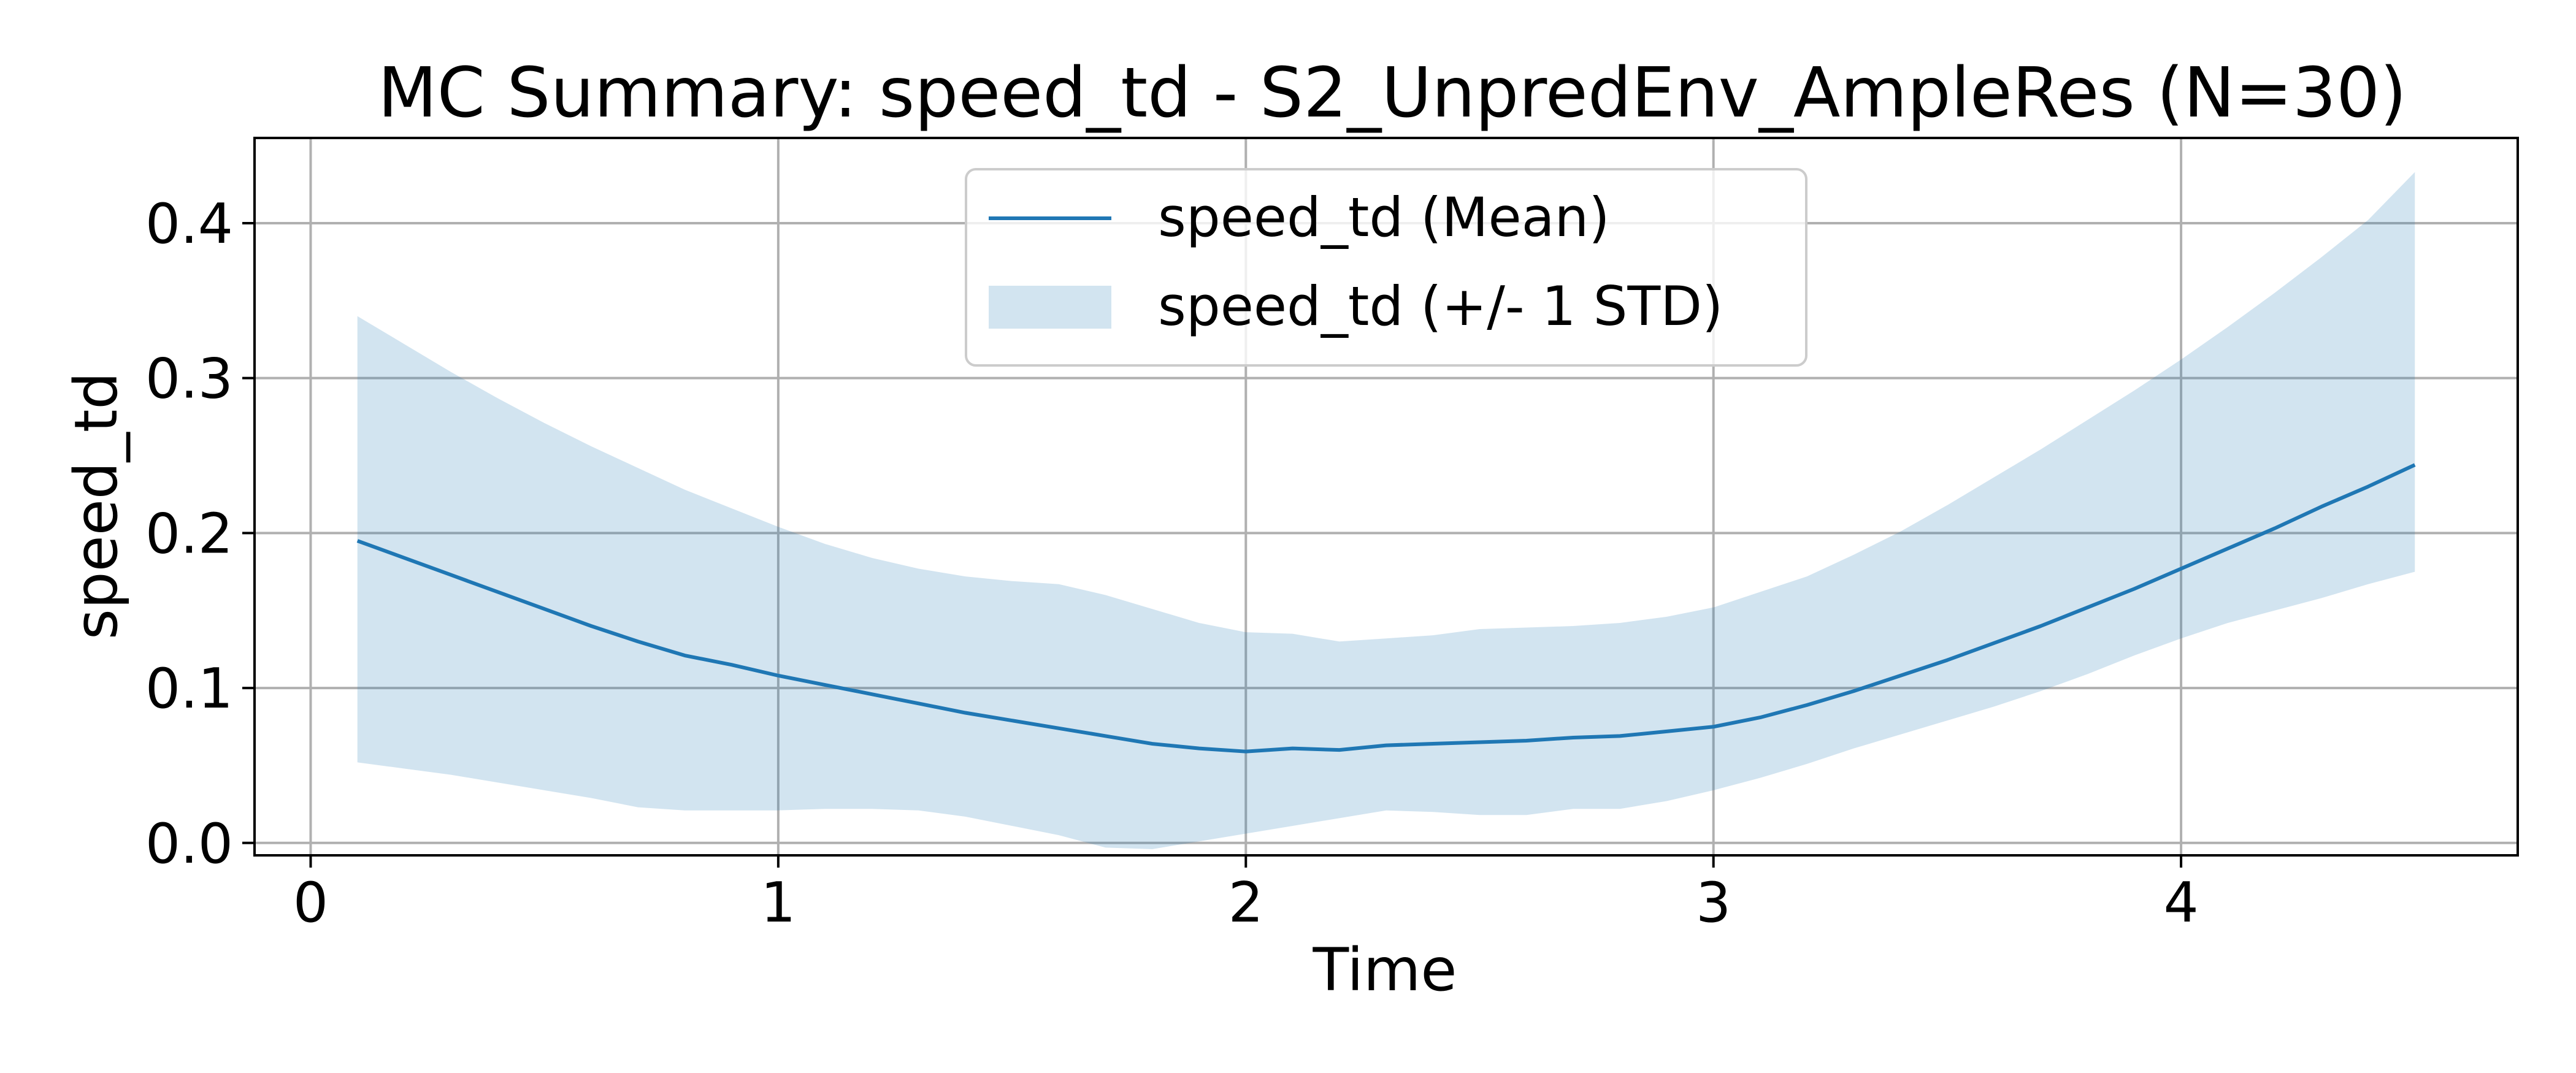 Image resolution: width=2576 pixels, height=1073 pixels. I want to click on x-axis-ticks: 0 1 2 3 4, so click(1246, 895).